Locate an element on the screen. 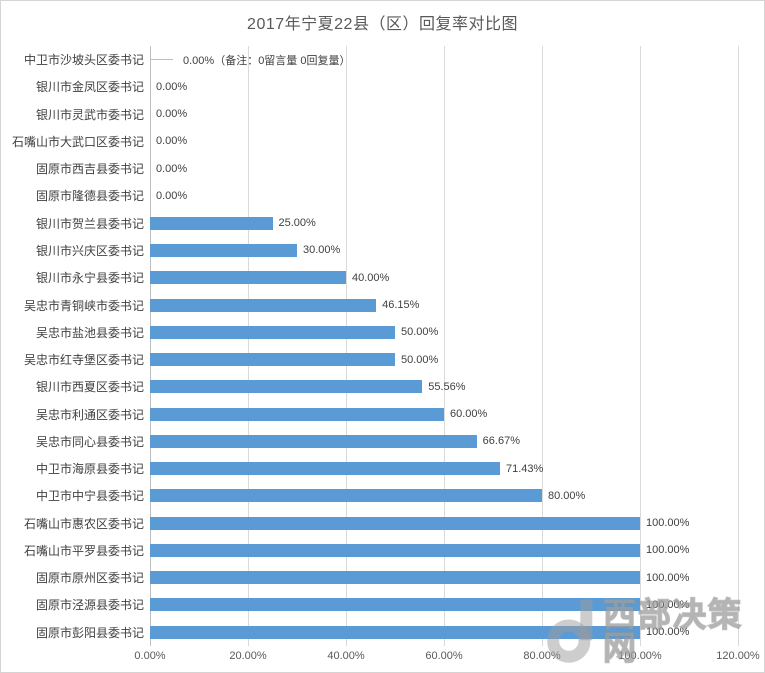 Image resolution: width=765 pixels, height=673 pixels. bar-row: 固原市隆德县委书记 0.00% is located at coordinates (382, 195).